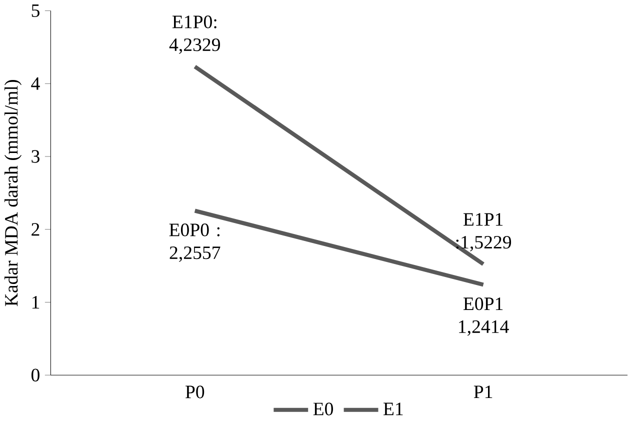 This screenshot has height=423, width=632. What do you see at coordinates (35, 84) in the screenshot?
I see `y-tick-label: 4` at bounding box center [35, 84].